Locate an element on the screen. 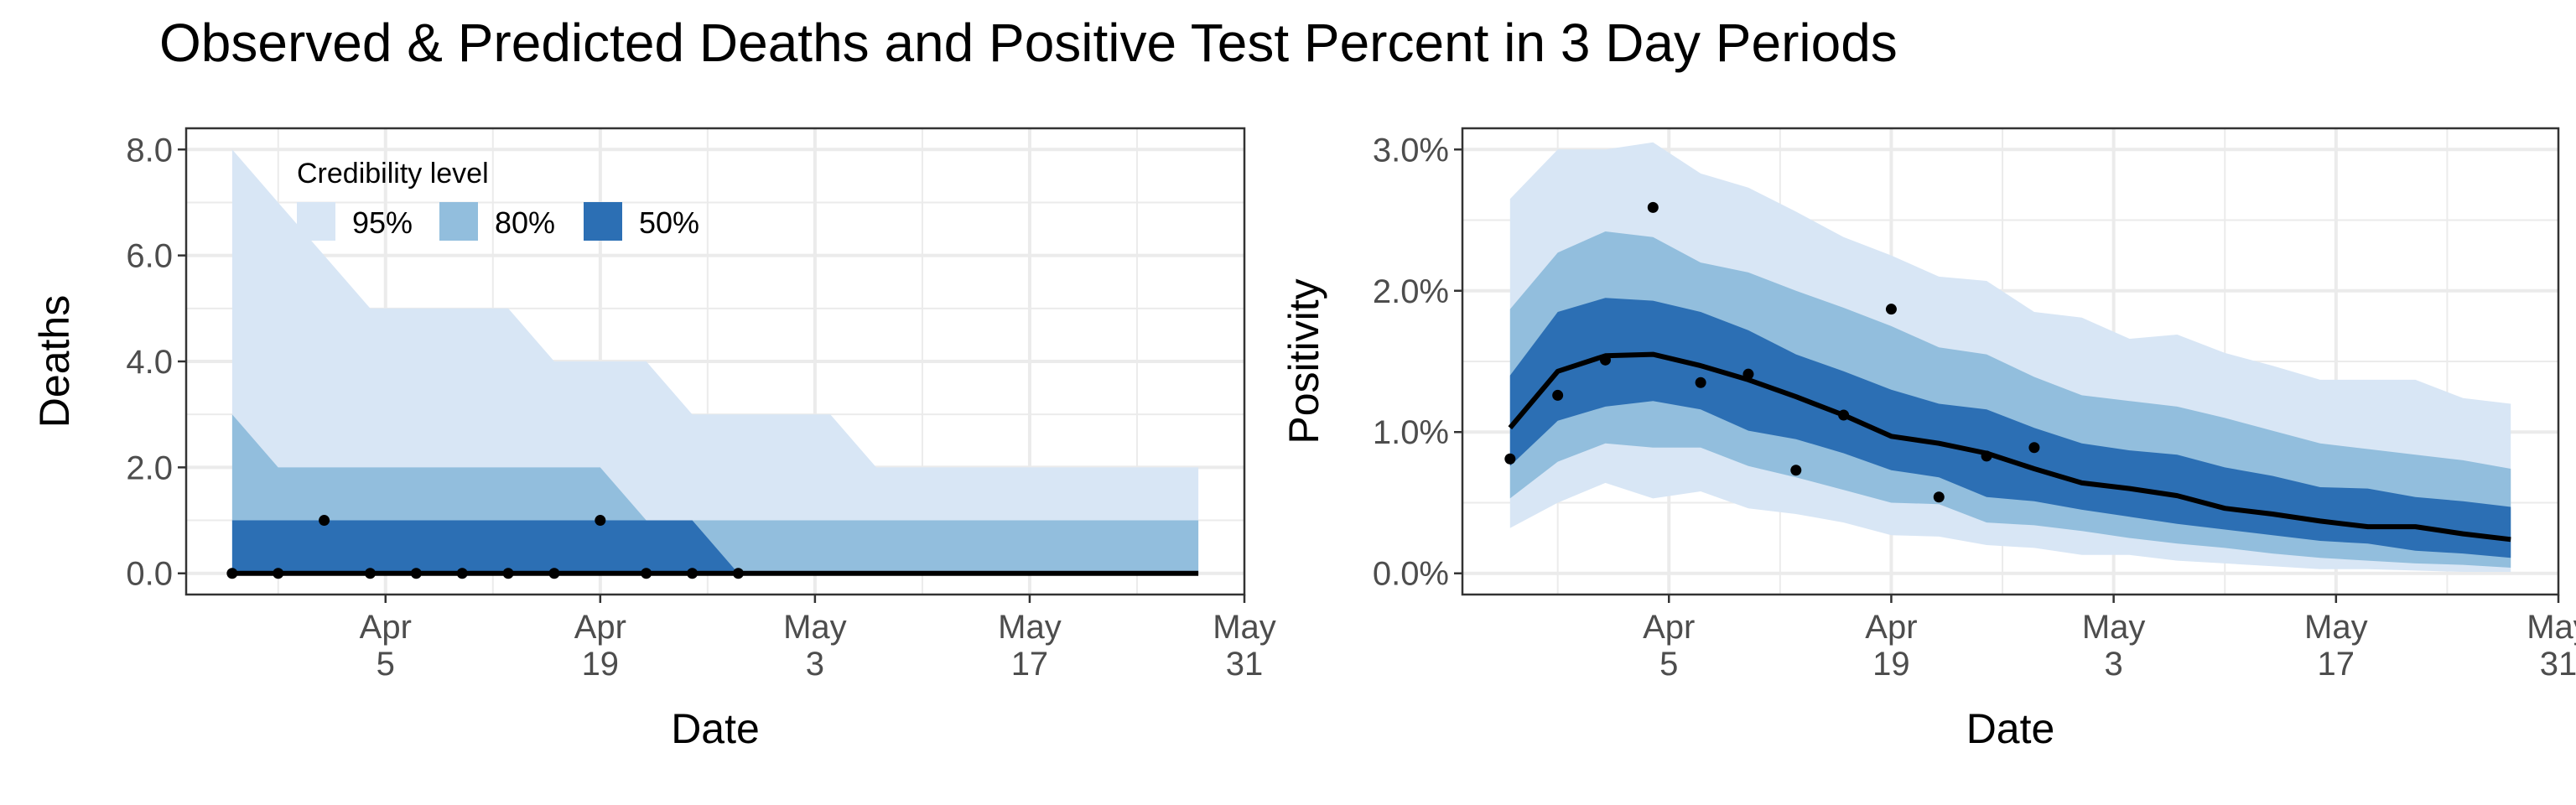  y-tick-label: 1.0% is located at coordinates (1411, 432).